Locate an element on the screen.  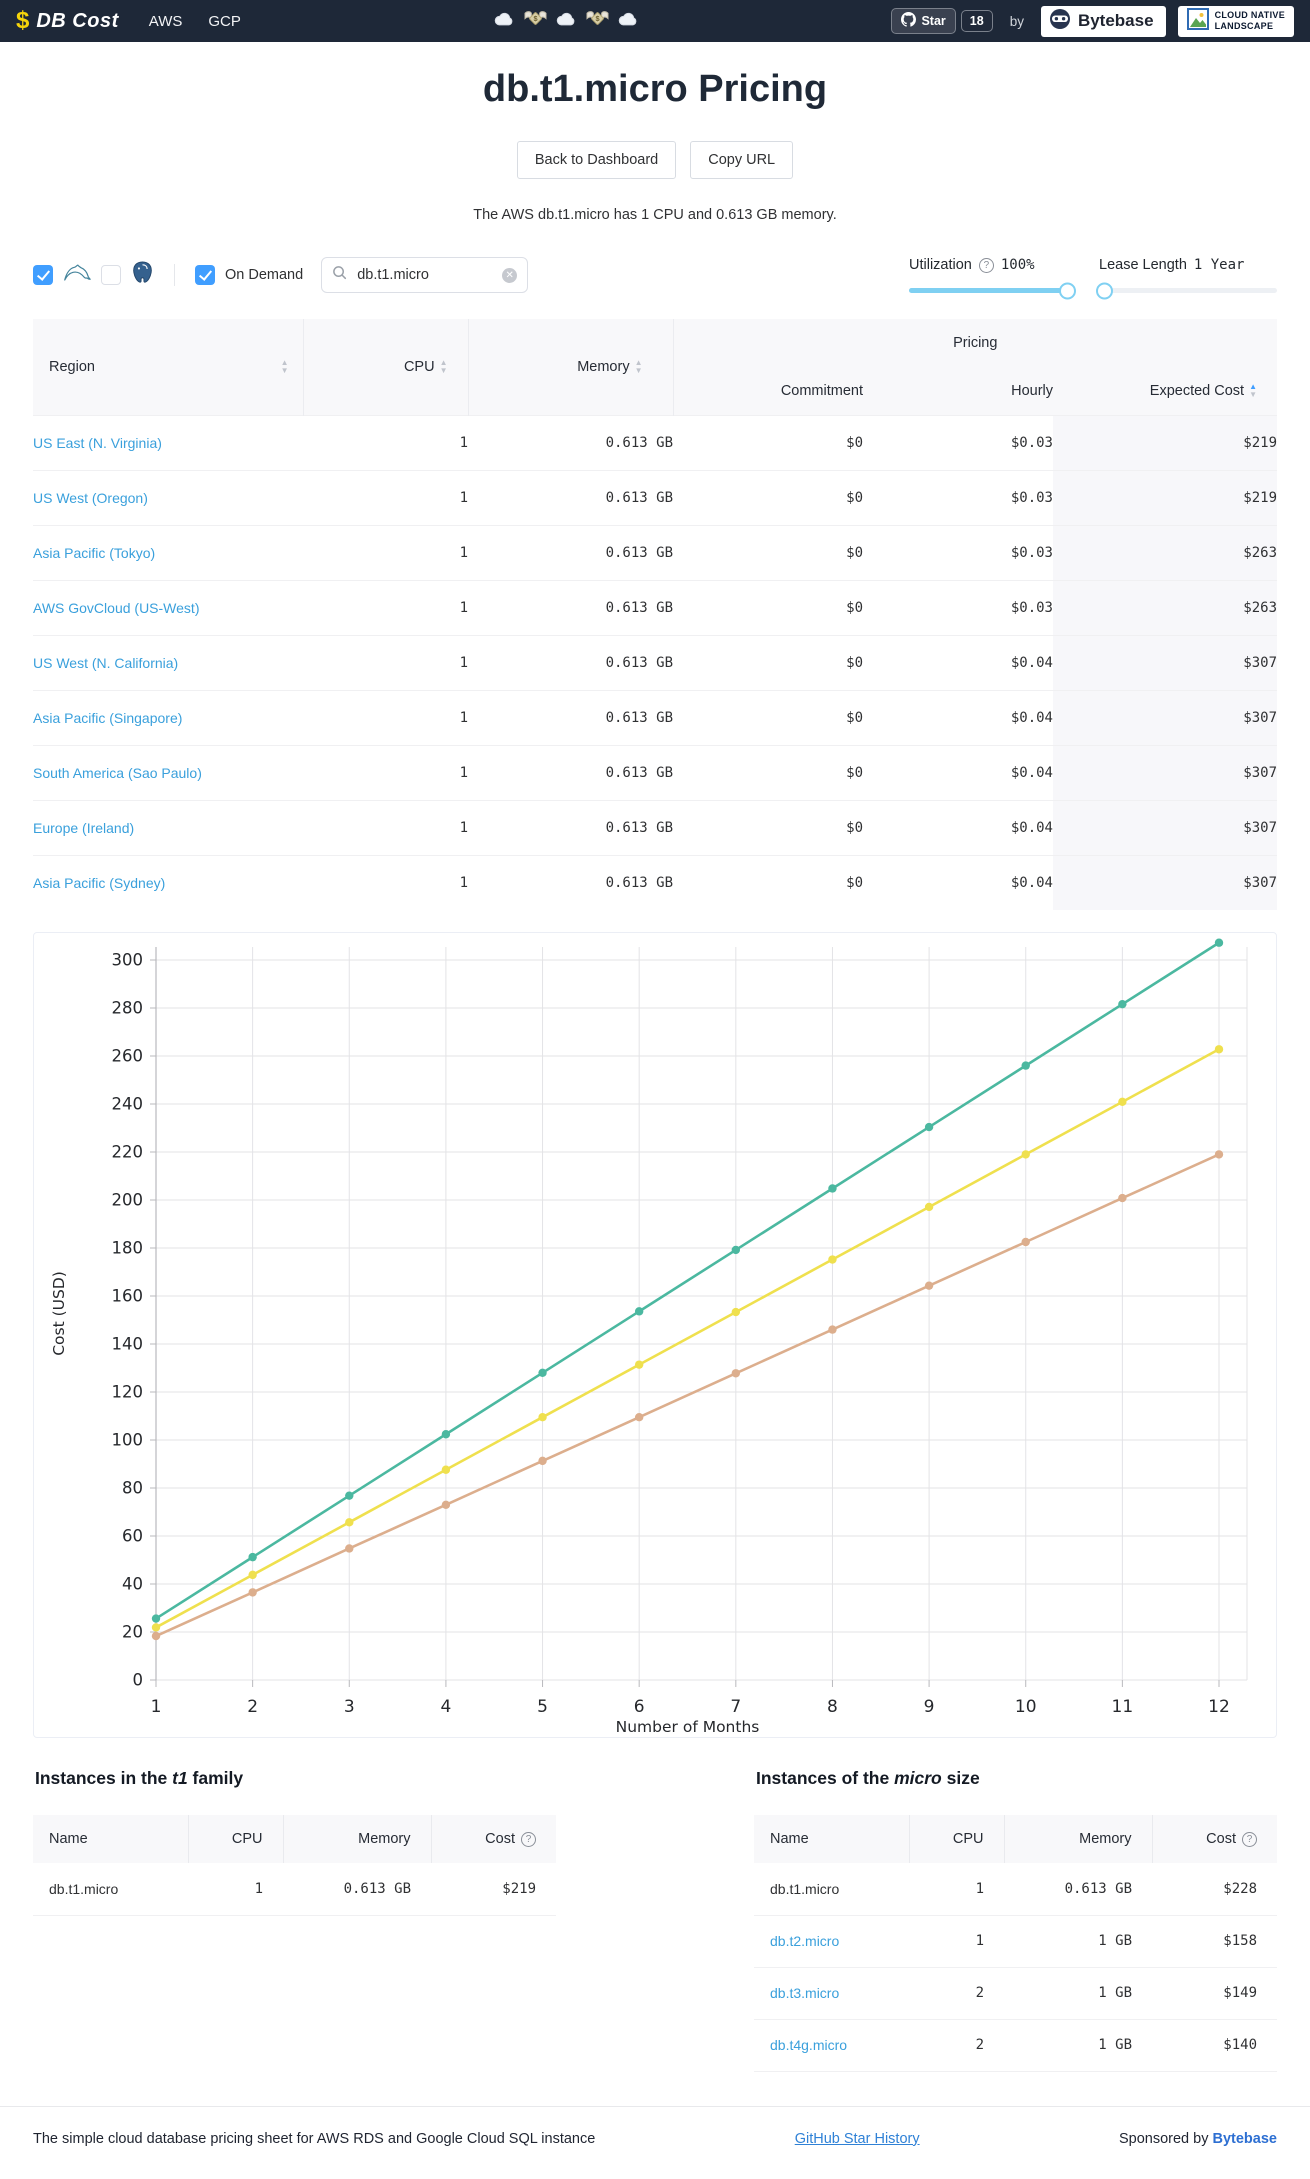
region-cell: US West (N. California) is located at coordinates (168, 662).